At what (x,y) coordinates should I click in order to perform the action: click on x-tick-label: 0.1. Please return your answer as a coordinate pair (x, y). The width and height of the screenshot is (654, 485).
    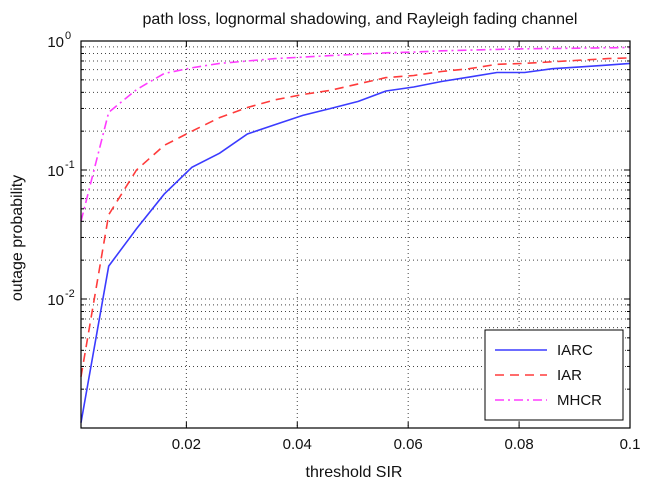
    Looking at the image, I should click on (630, 444).